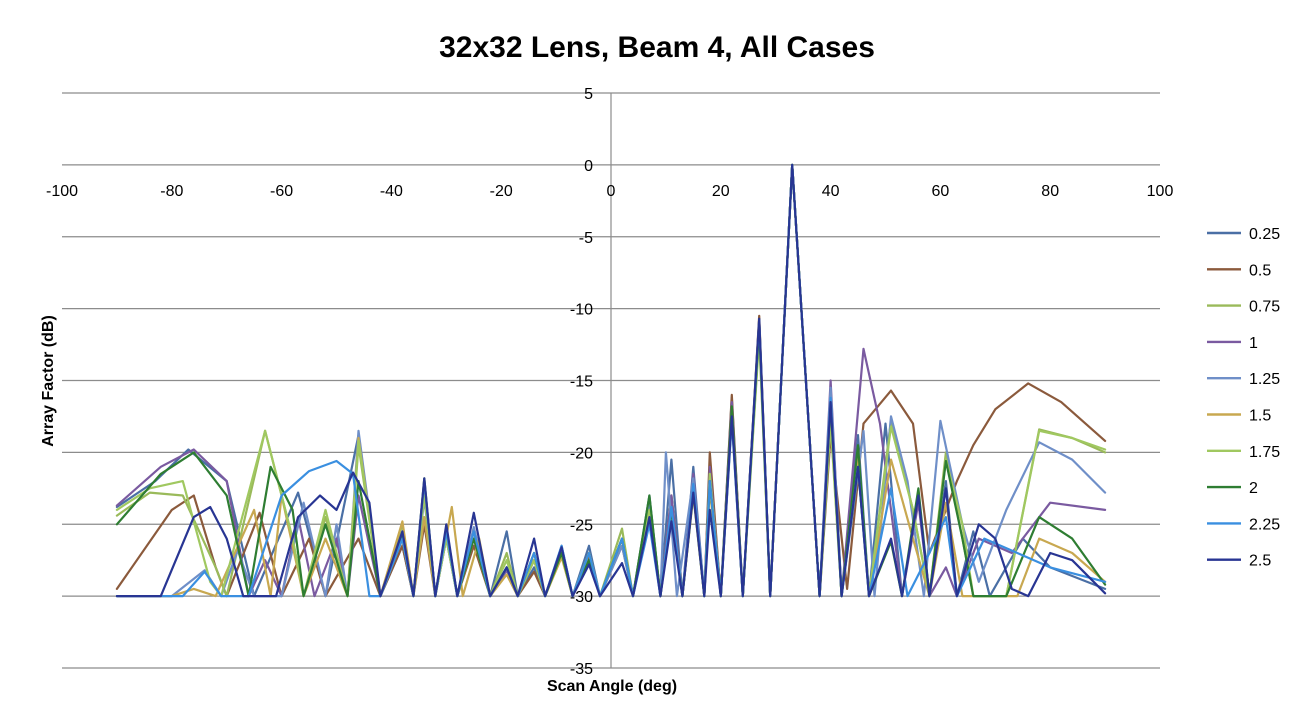  Describe the element at coordinates (1239, 270) in the screenshot. I see `legend-item: 0.5` at that location.